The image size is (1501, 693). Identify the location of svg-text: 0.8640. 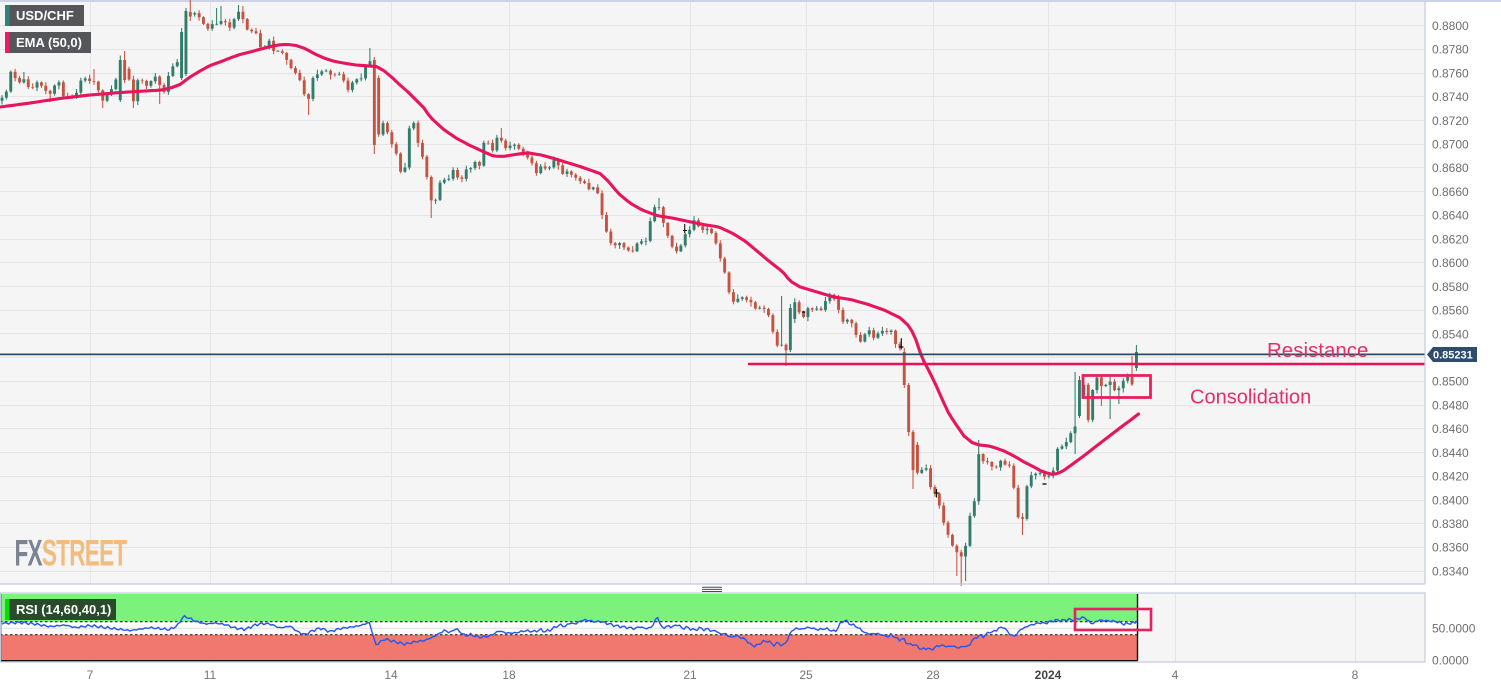
(1450, 216).